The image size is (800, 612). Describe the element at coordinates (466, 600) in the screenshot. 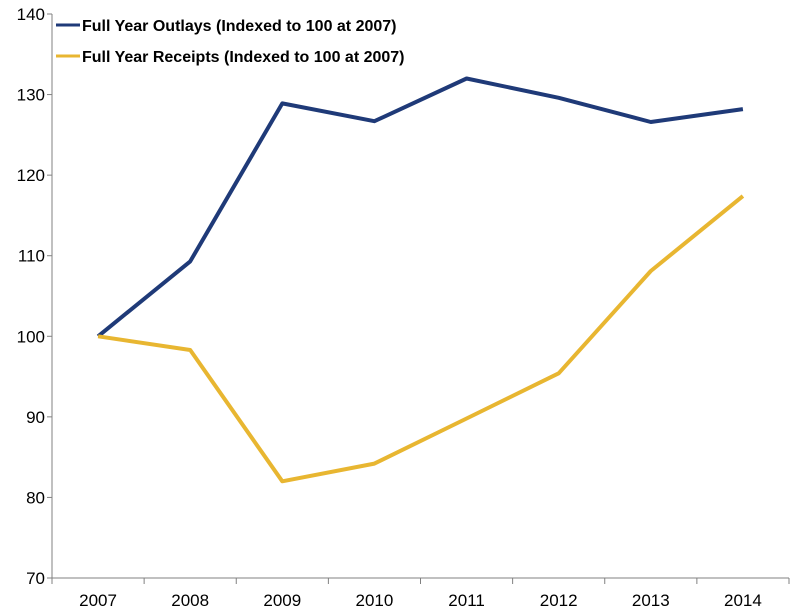

I see `x-tick-label: 2011` at that location.